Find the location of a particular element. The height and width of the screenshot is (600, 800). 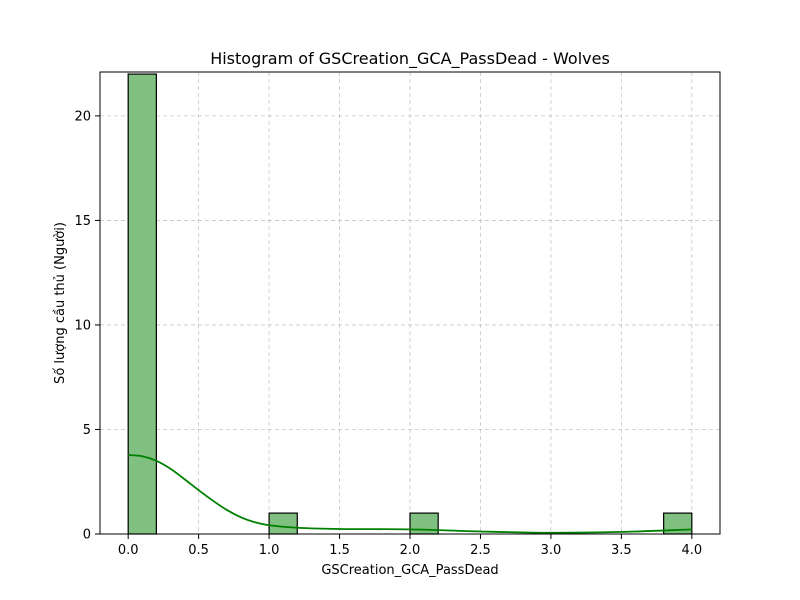

kde-curve is located at coordinates (410, 494).